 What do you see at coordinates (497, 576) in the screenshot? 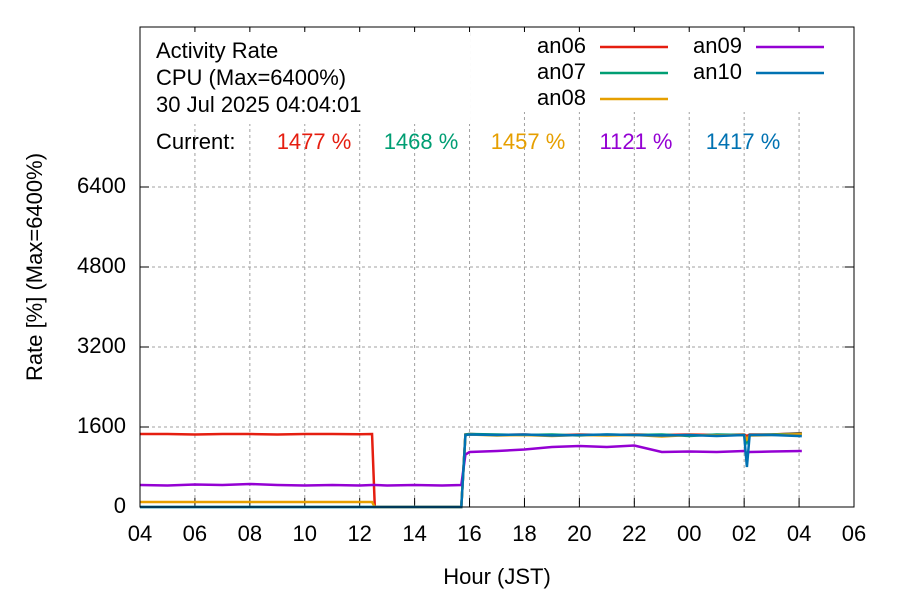
I see `x-axis-label: Hour (JST)` at bounding box center [497, 576].